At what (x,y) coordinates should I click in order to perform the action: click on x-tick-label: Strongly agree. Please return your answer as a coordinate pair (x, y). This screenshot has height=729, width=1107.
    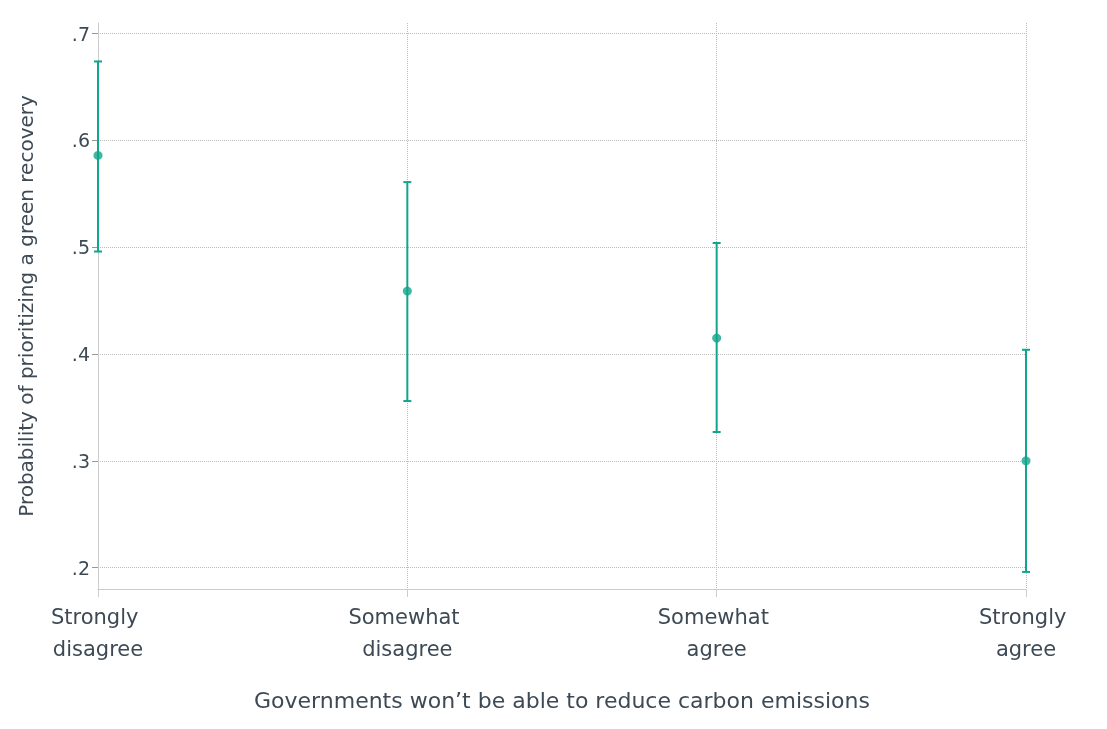
    Looking at the image, I should click on (1026, 633).